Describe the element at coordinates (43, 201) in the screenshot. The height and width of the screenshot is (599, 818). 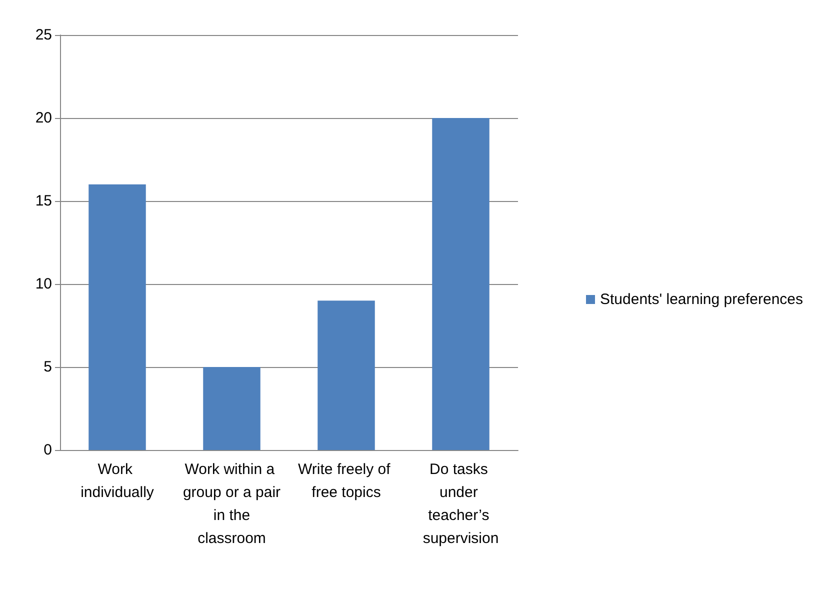
I see `y-tick-label: 15` at that location.